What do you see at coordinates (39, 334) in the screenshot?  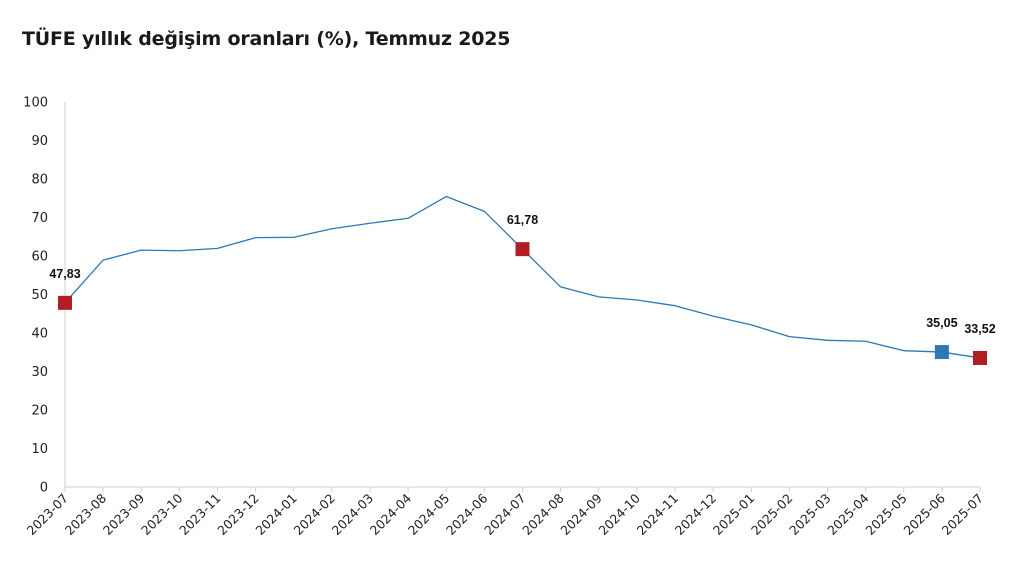 I see `y-tick-label: 40` at bounding box center [39, 334].